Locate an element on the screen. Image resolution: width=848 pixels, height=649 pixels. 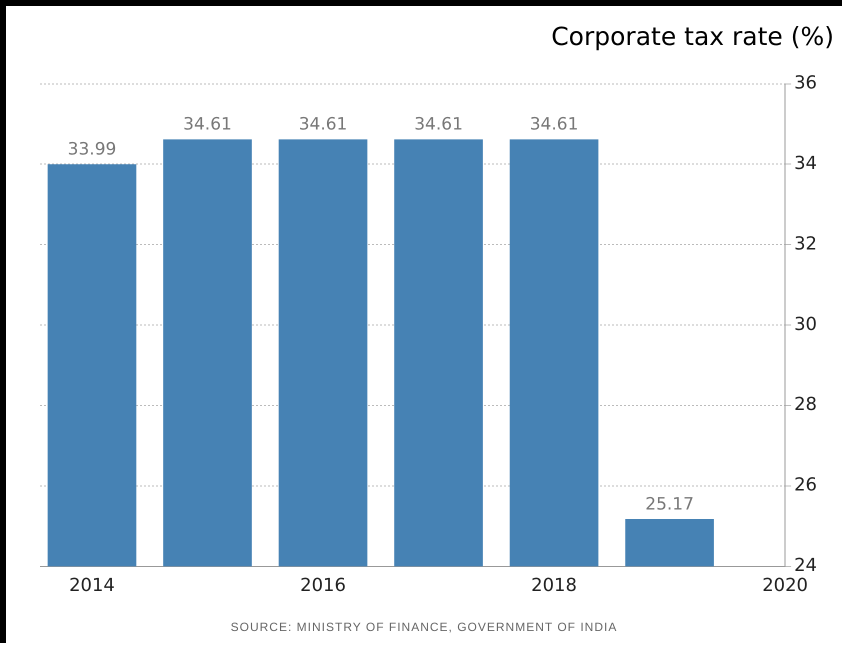
y-tick-label: 30 is located at coordinates (805, 324).